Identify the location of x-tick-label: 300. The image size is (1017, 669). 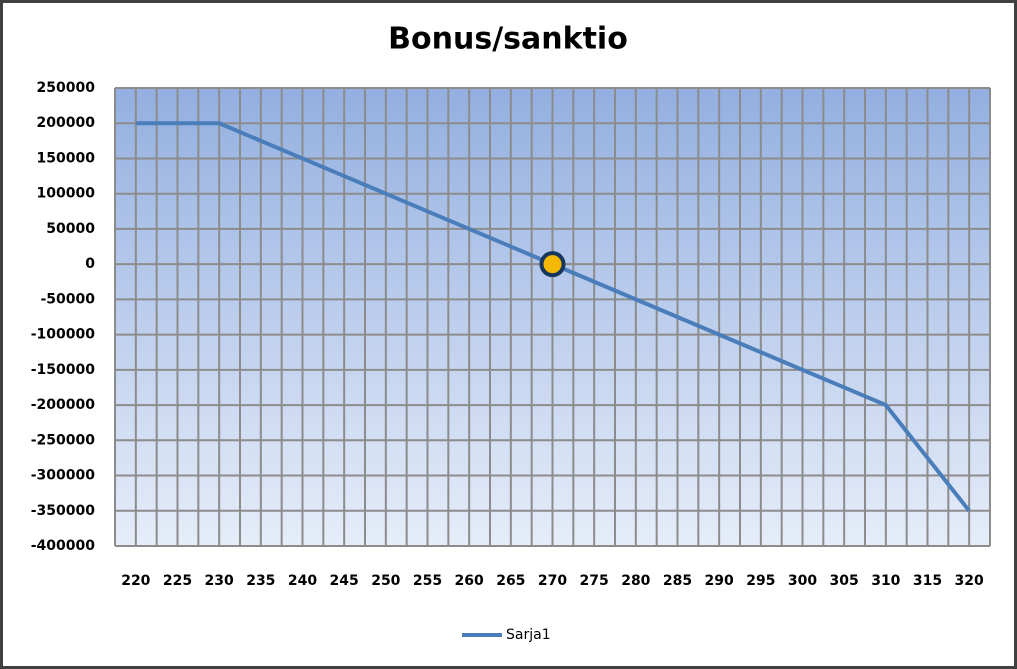
(802, 581).